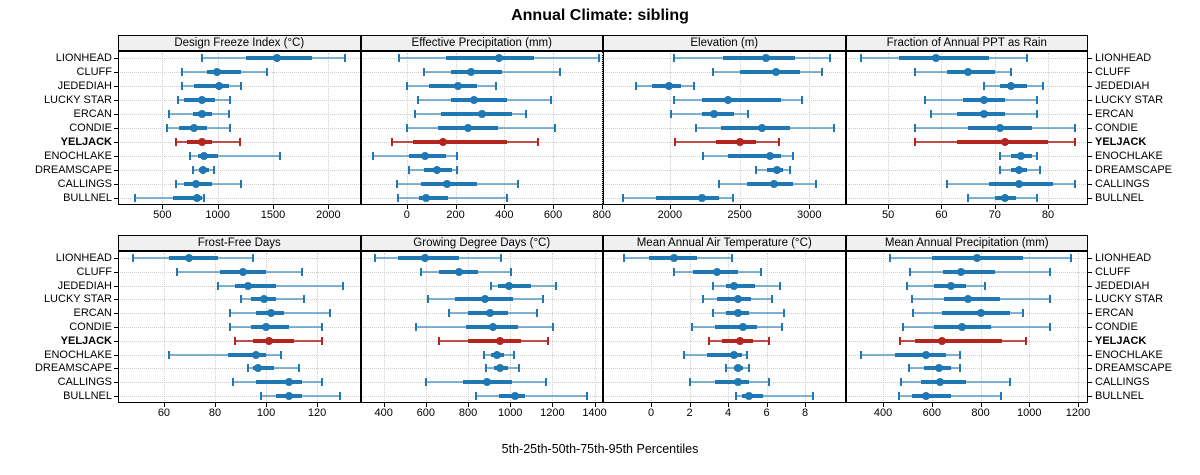  I want to click on site-label-left: CLUFF, so click(94, 271).